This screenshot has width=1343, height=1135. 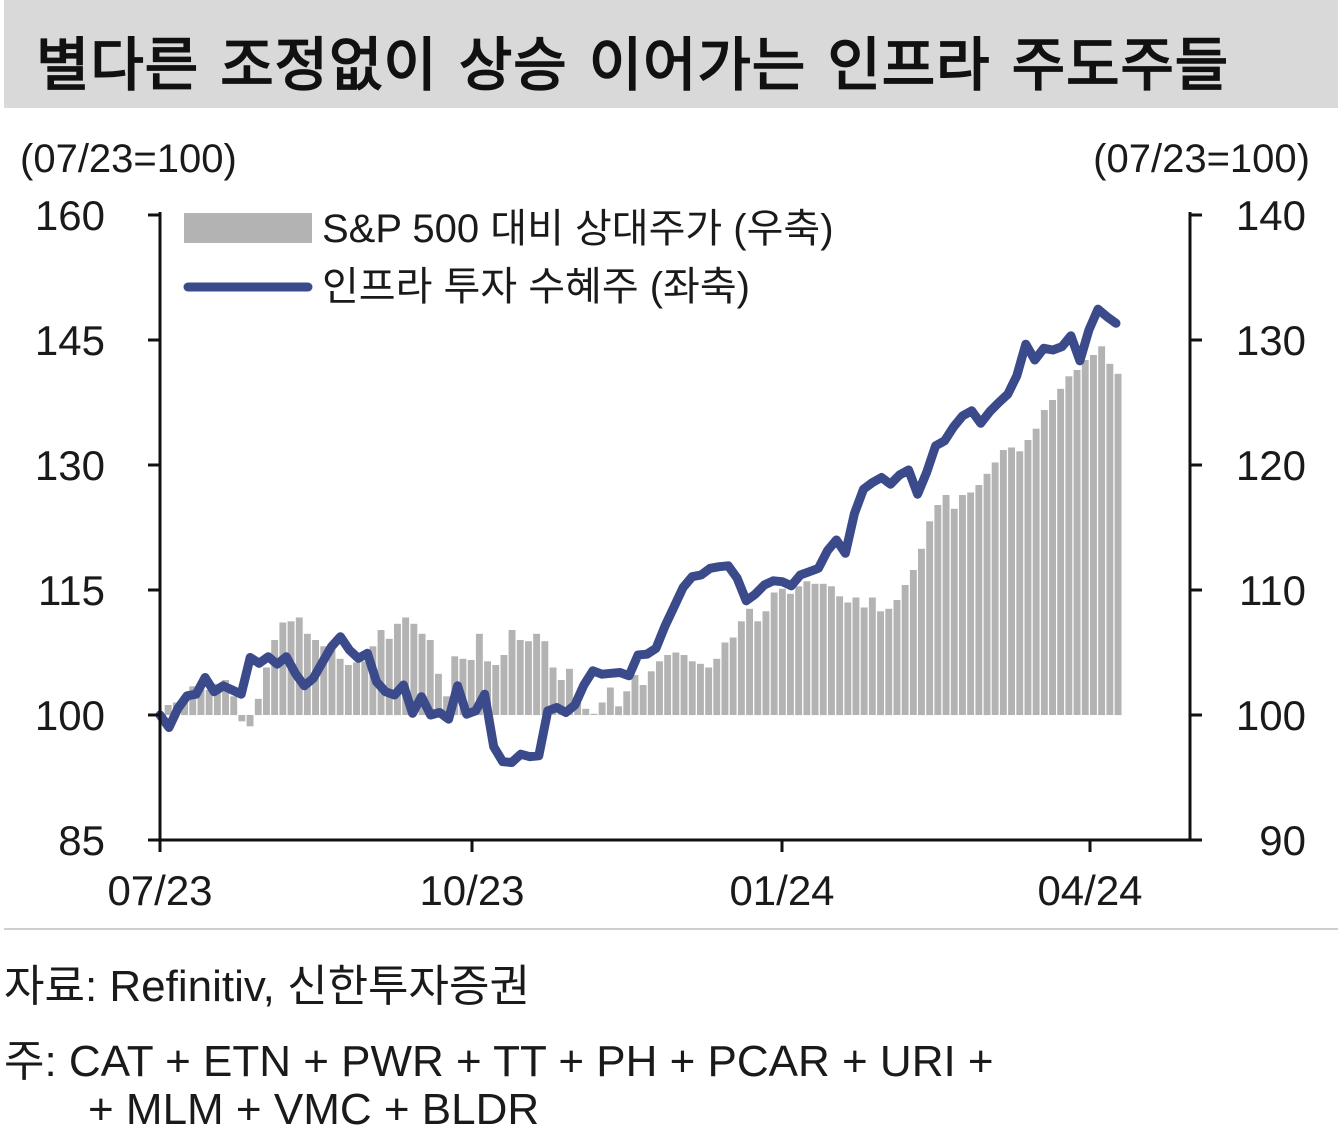 What do you see at coordinates (128, 159) in the screenshot?
I see `left-axis-unit: (07/23=100)` at bounding box center [128, 159].